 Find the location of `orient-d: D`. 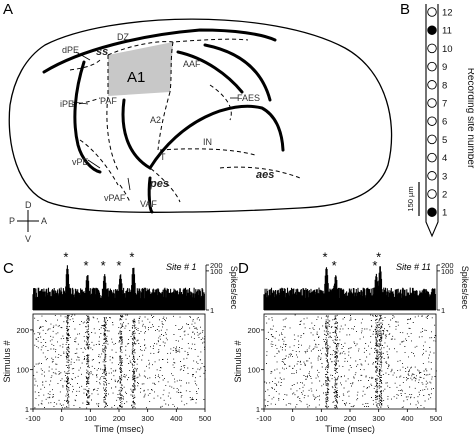

orient-d: D is located at coordinates (28, 205).